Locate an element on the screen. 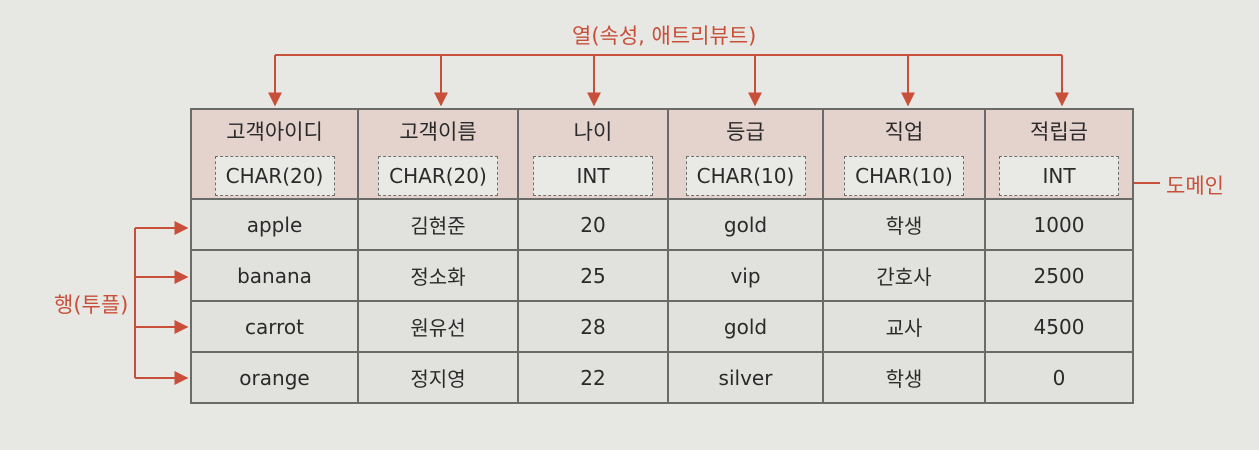 This screenshot has width=1259, height=450. attribute-name: 등급 is located at coordinates (745, 132).